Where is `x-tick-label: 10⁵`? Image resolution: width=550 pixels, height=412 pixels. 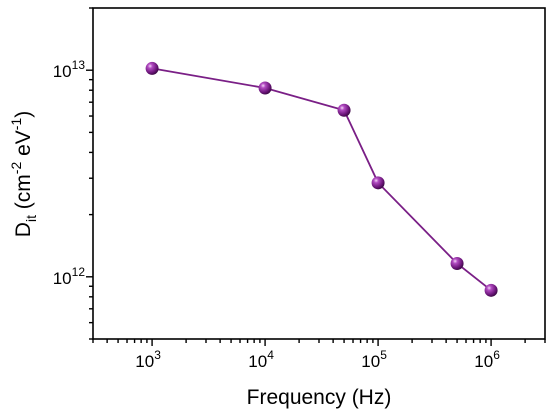
x-tick-label: 10⁵ is located at coordinates (374, 359).